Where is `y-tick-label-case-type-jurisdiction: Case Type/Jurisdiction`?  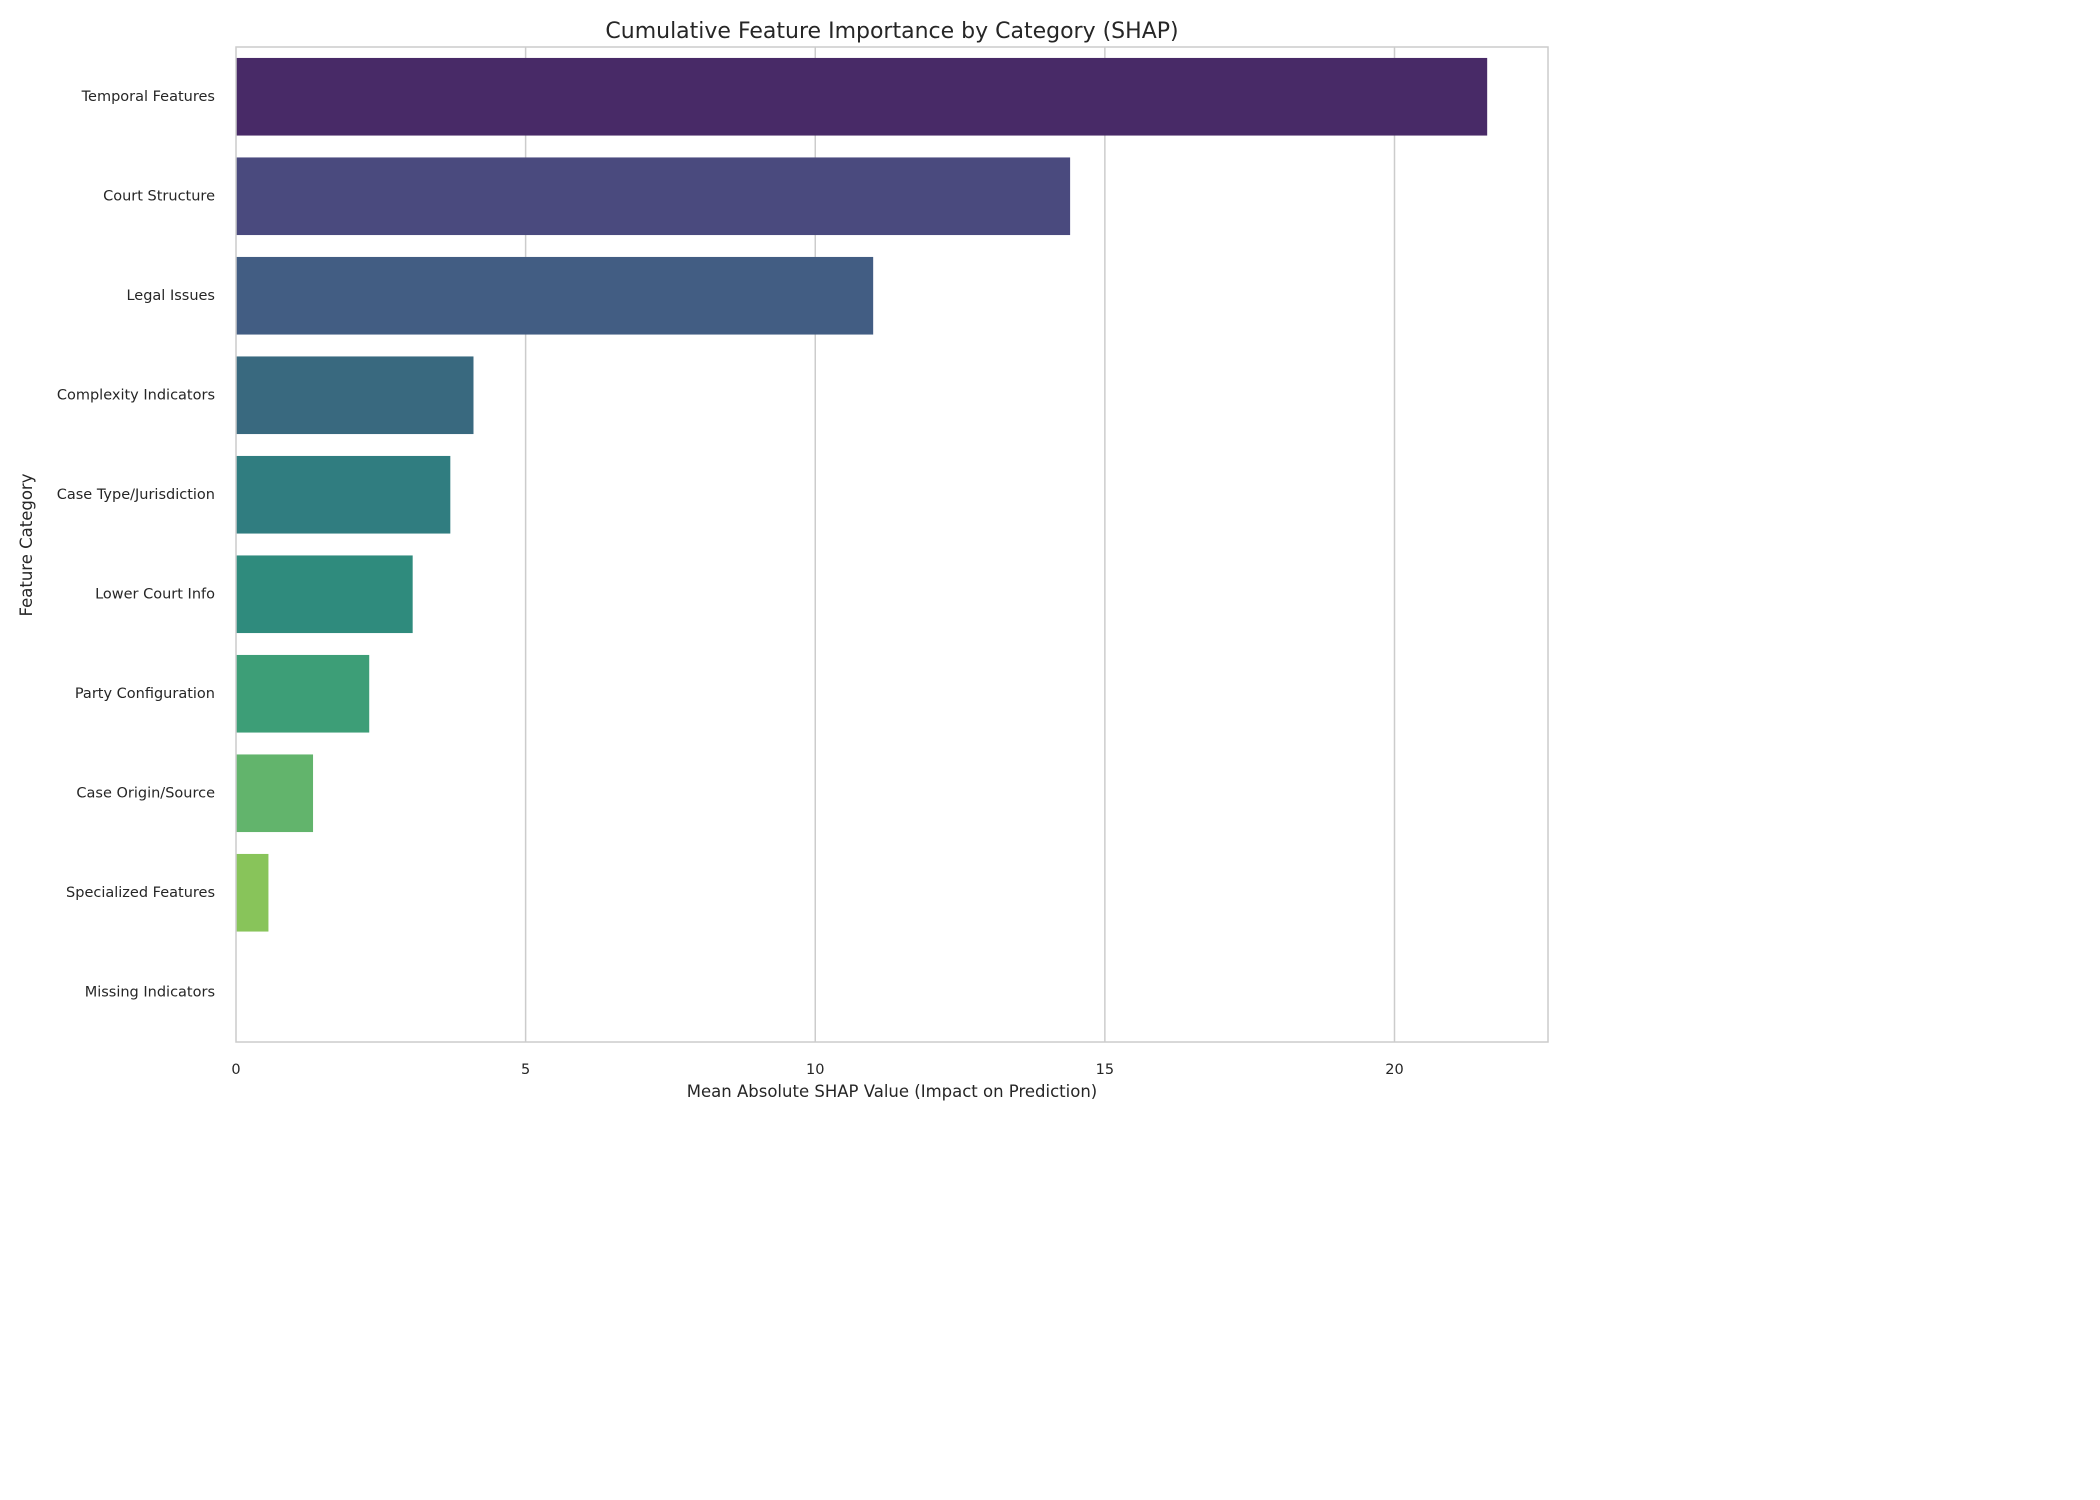 y-tick-label-case-type-jurisdiction: Case Type/Jurisdiction is located at coordinates (136, 495).